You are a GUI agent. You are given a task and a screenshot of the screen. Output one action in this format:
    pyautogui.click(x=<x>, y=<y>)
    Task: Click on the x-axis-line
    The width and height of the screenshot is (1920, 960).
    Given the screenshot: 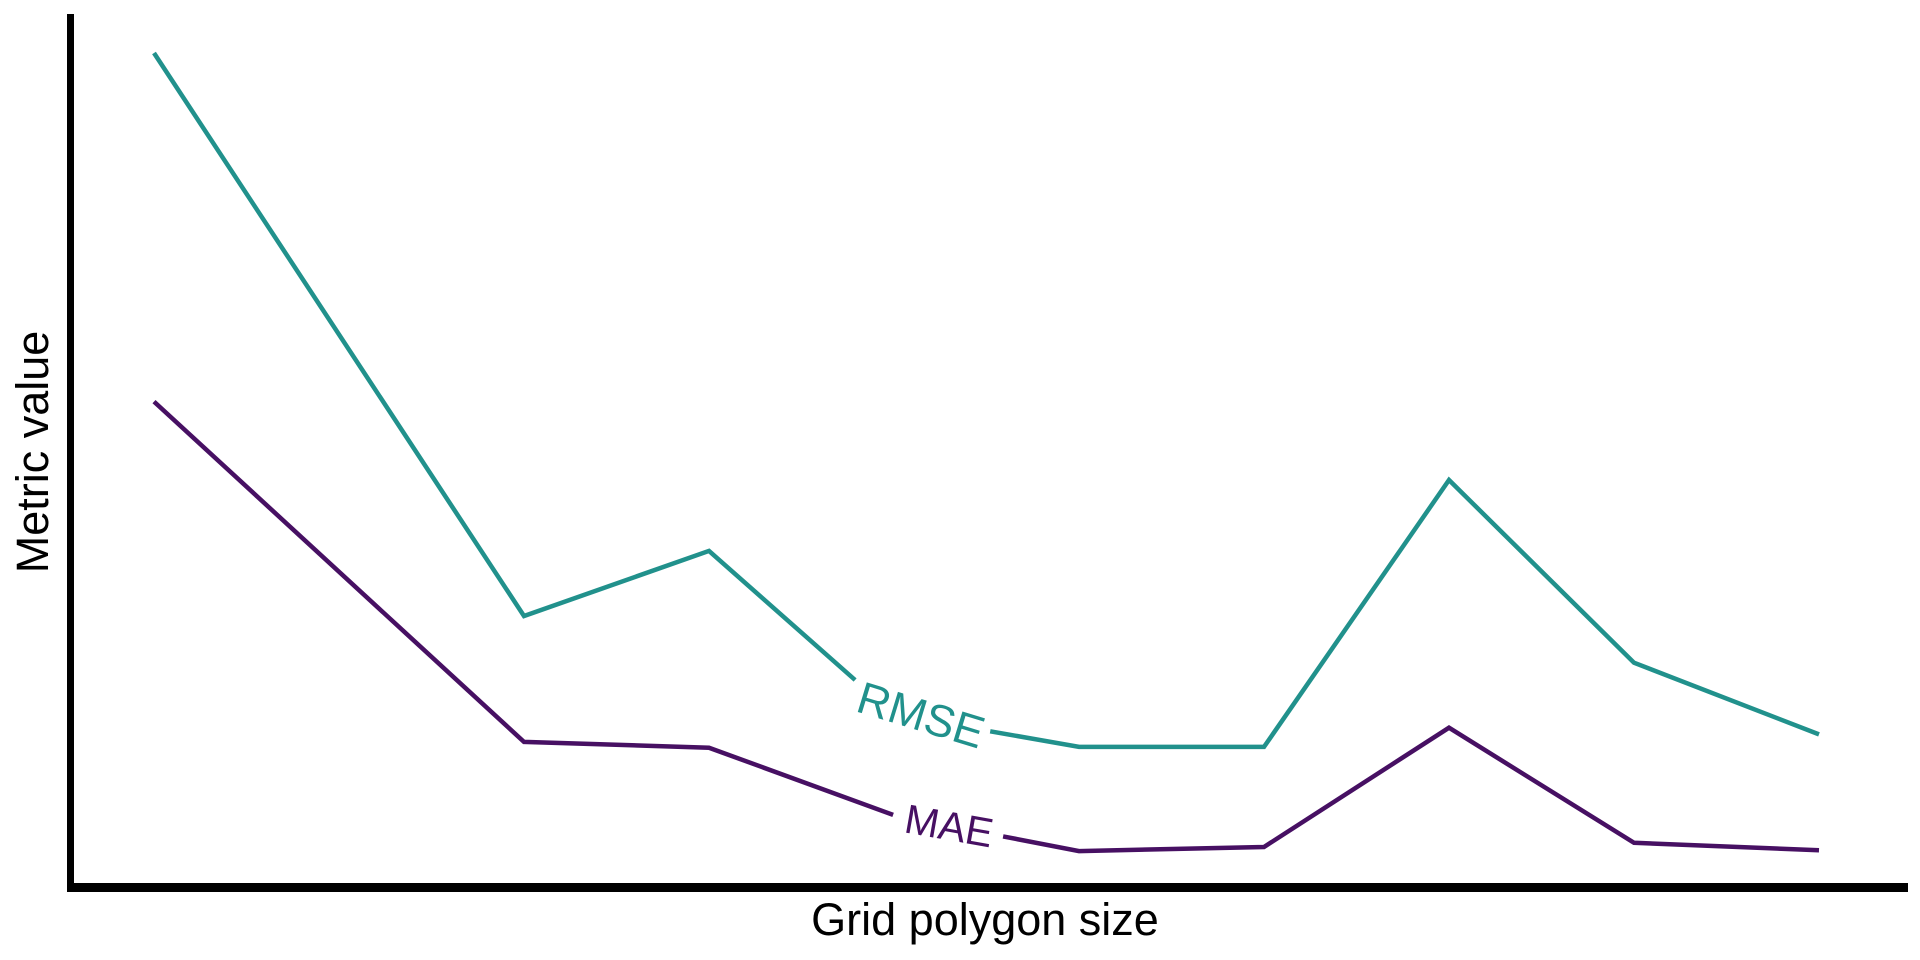 What is the action you would take?
    pyautogui.click(x=987, y=887)
    